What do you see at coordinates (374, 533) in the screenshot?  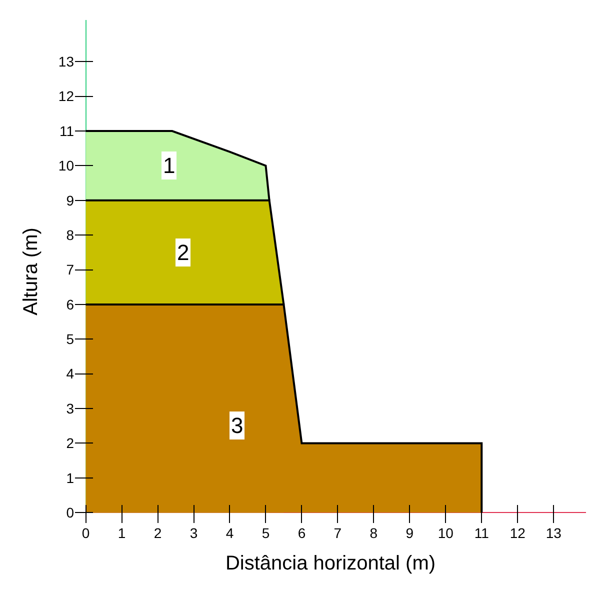 I see `x-tick-label: 8` at bounding box center [374, 533].